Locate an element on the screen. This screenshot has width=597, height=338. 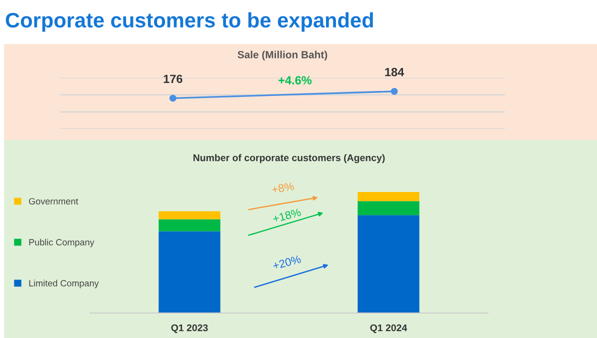
x-tick-label: Q1 2023 is located at coordinates (189, 329).